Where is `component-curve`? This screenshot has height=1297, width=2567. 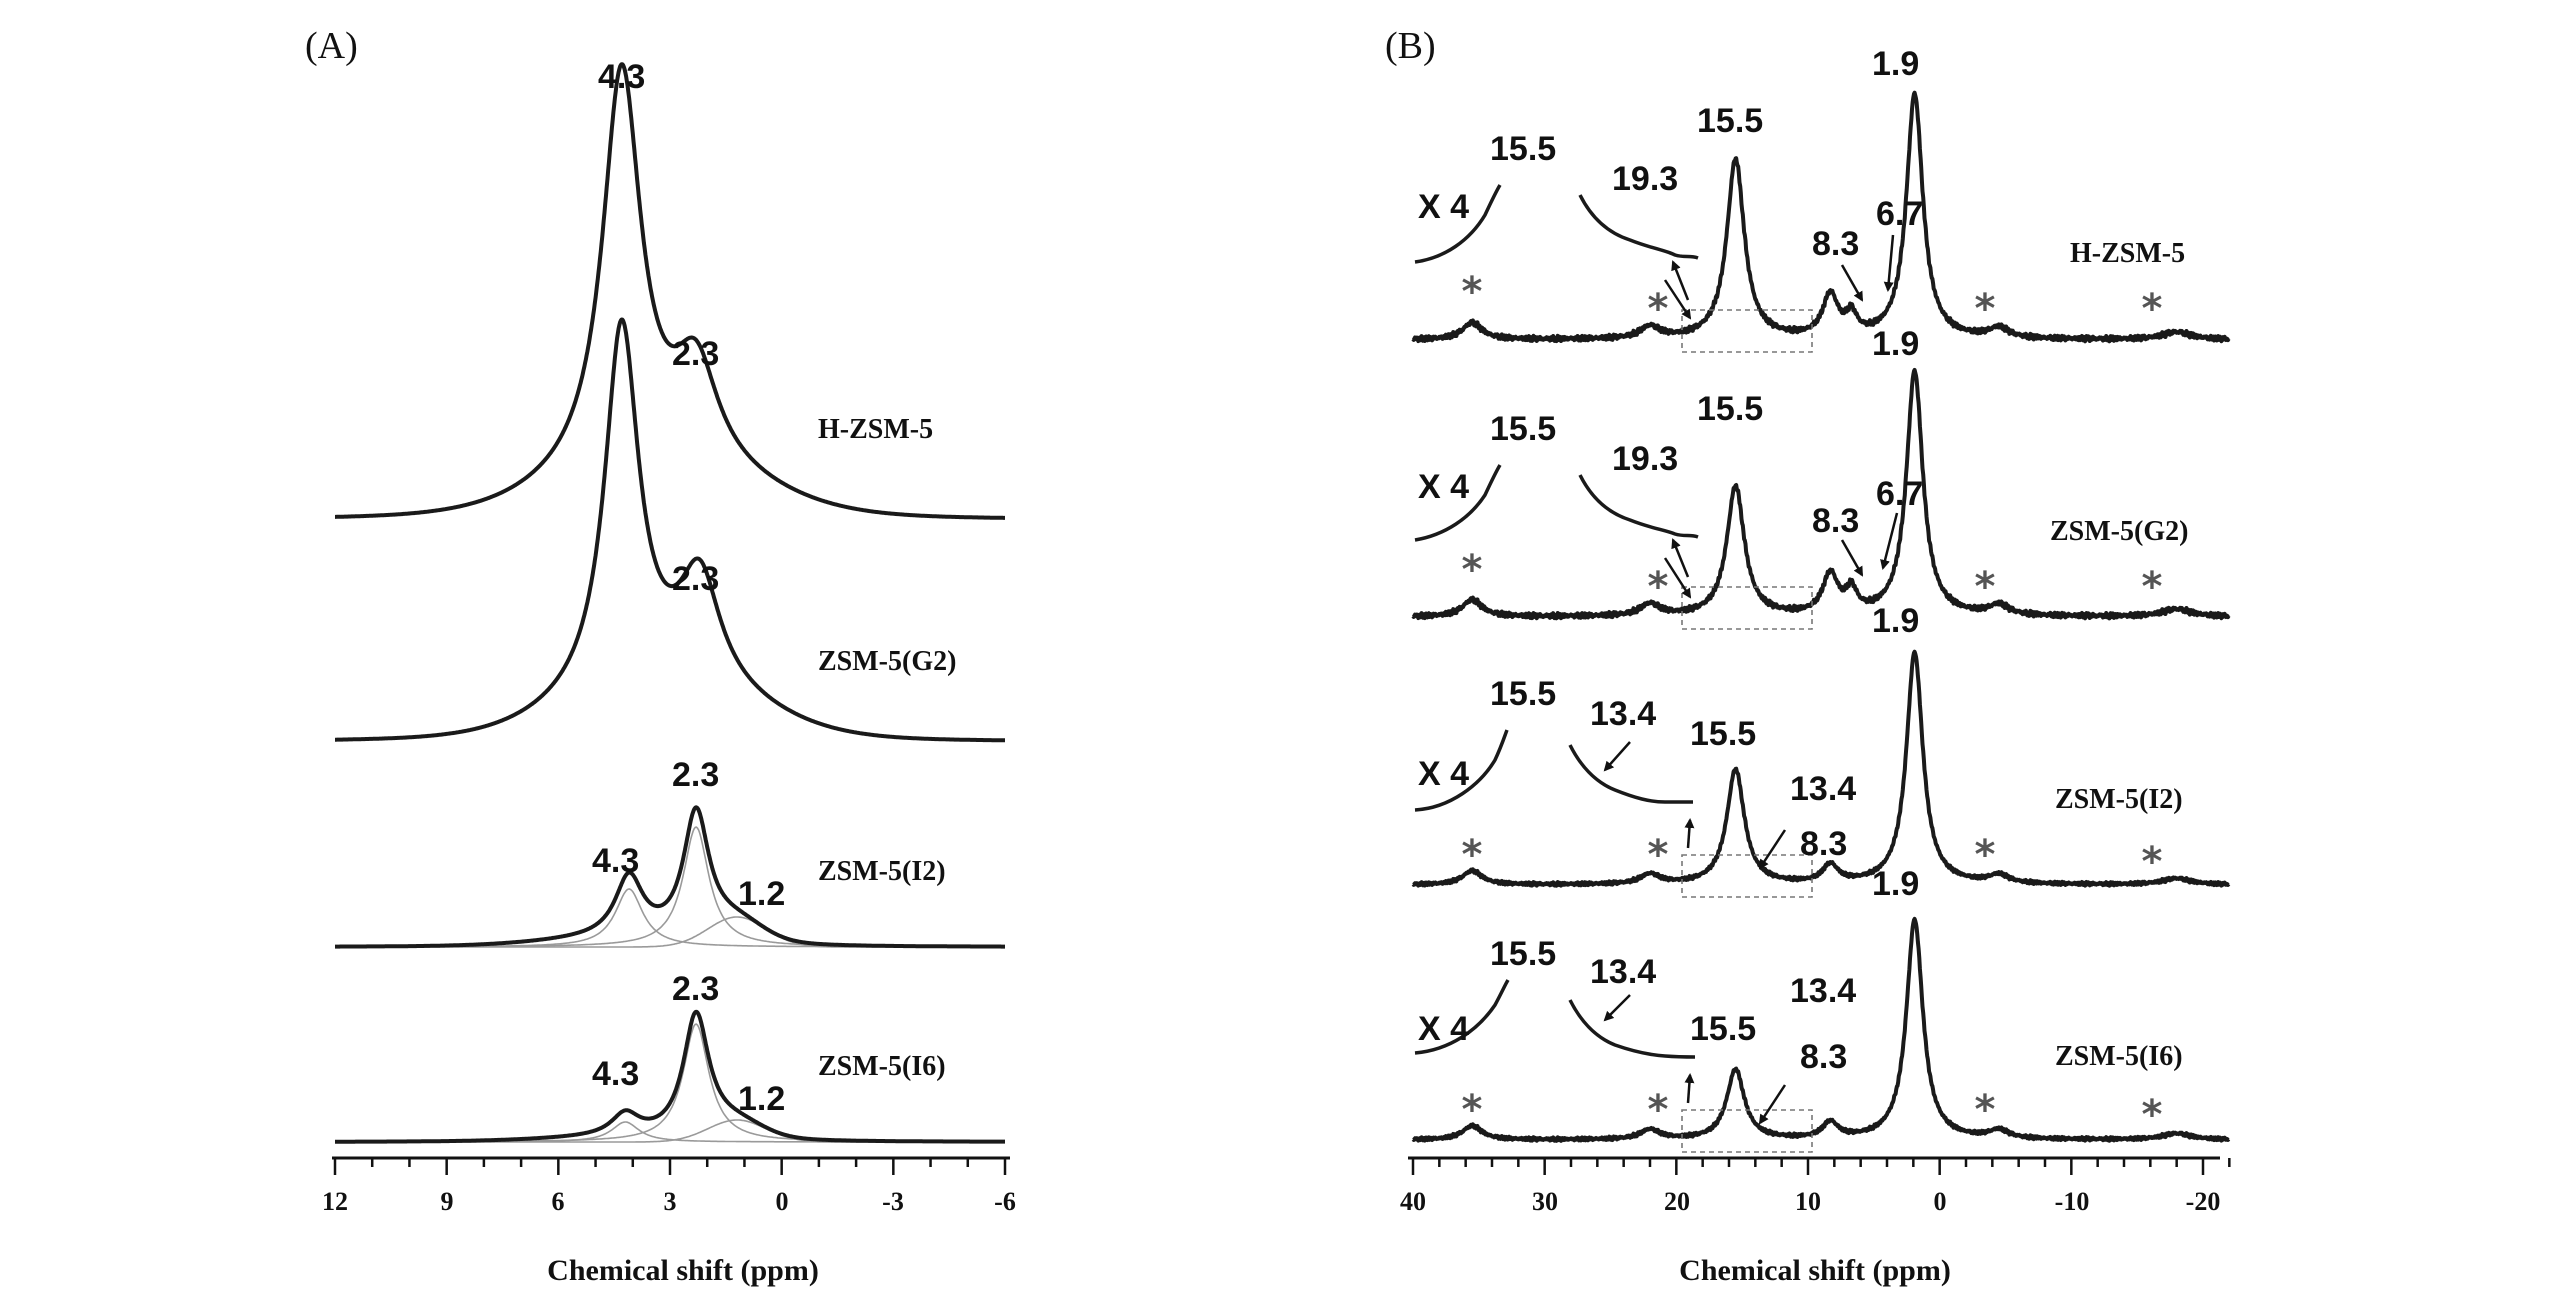 component-curve is located at coordinates (669, 1083).